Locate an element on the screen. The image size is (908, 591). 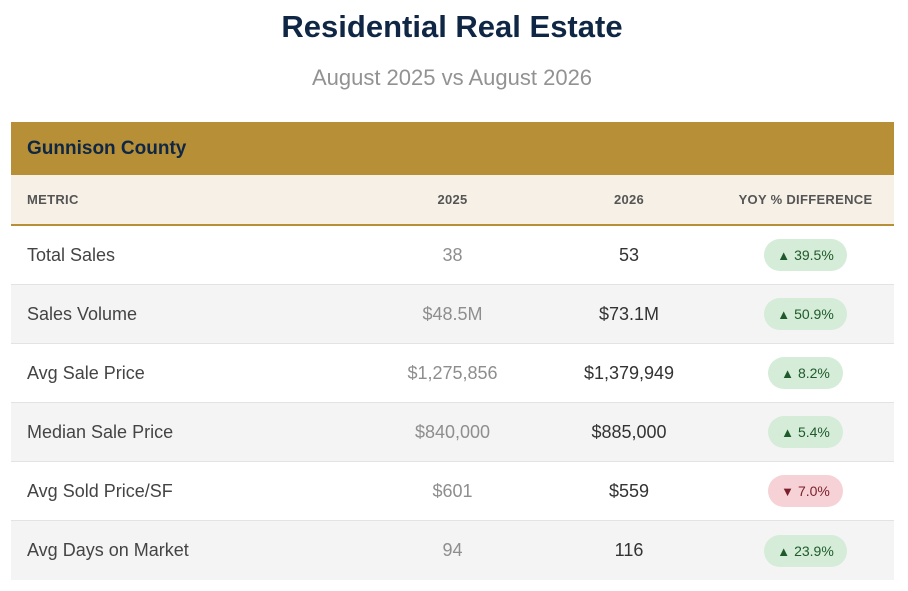
column-header-2026: 2026 is located at coordinates (629, 199).